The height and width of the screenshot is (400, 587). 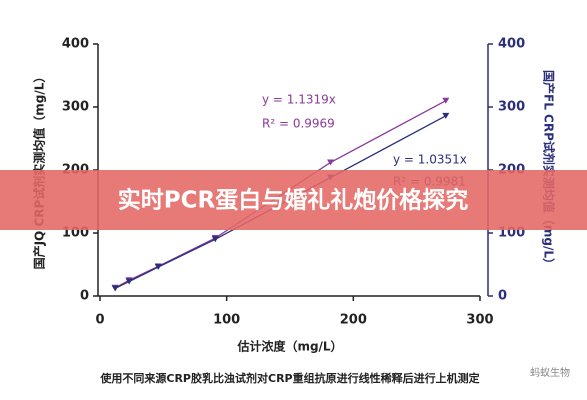 I want to click on x-tick-label: 0, so click(x=99, y=320).